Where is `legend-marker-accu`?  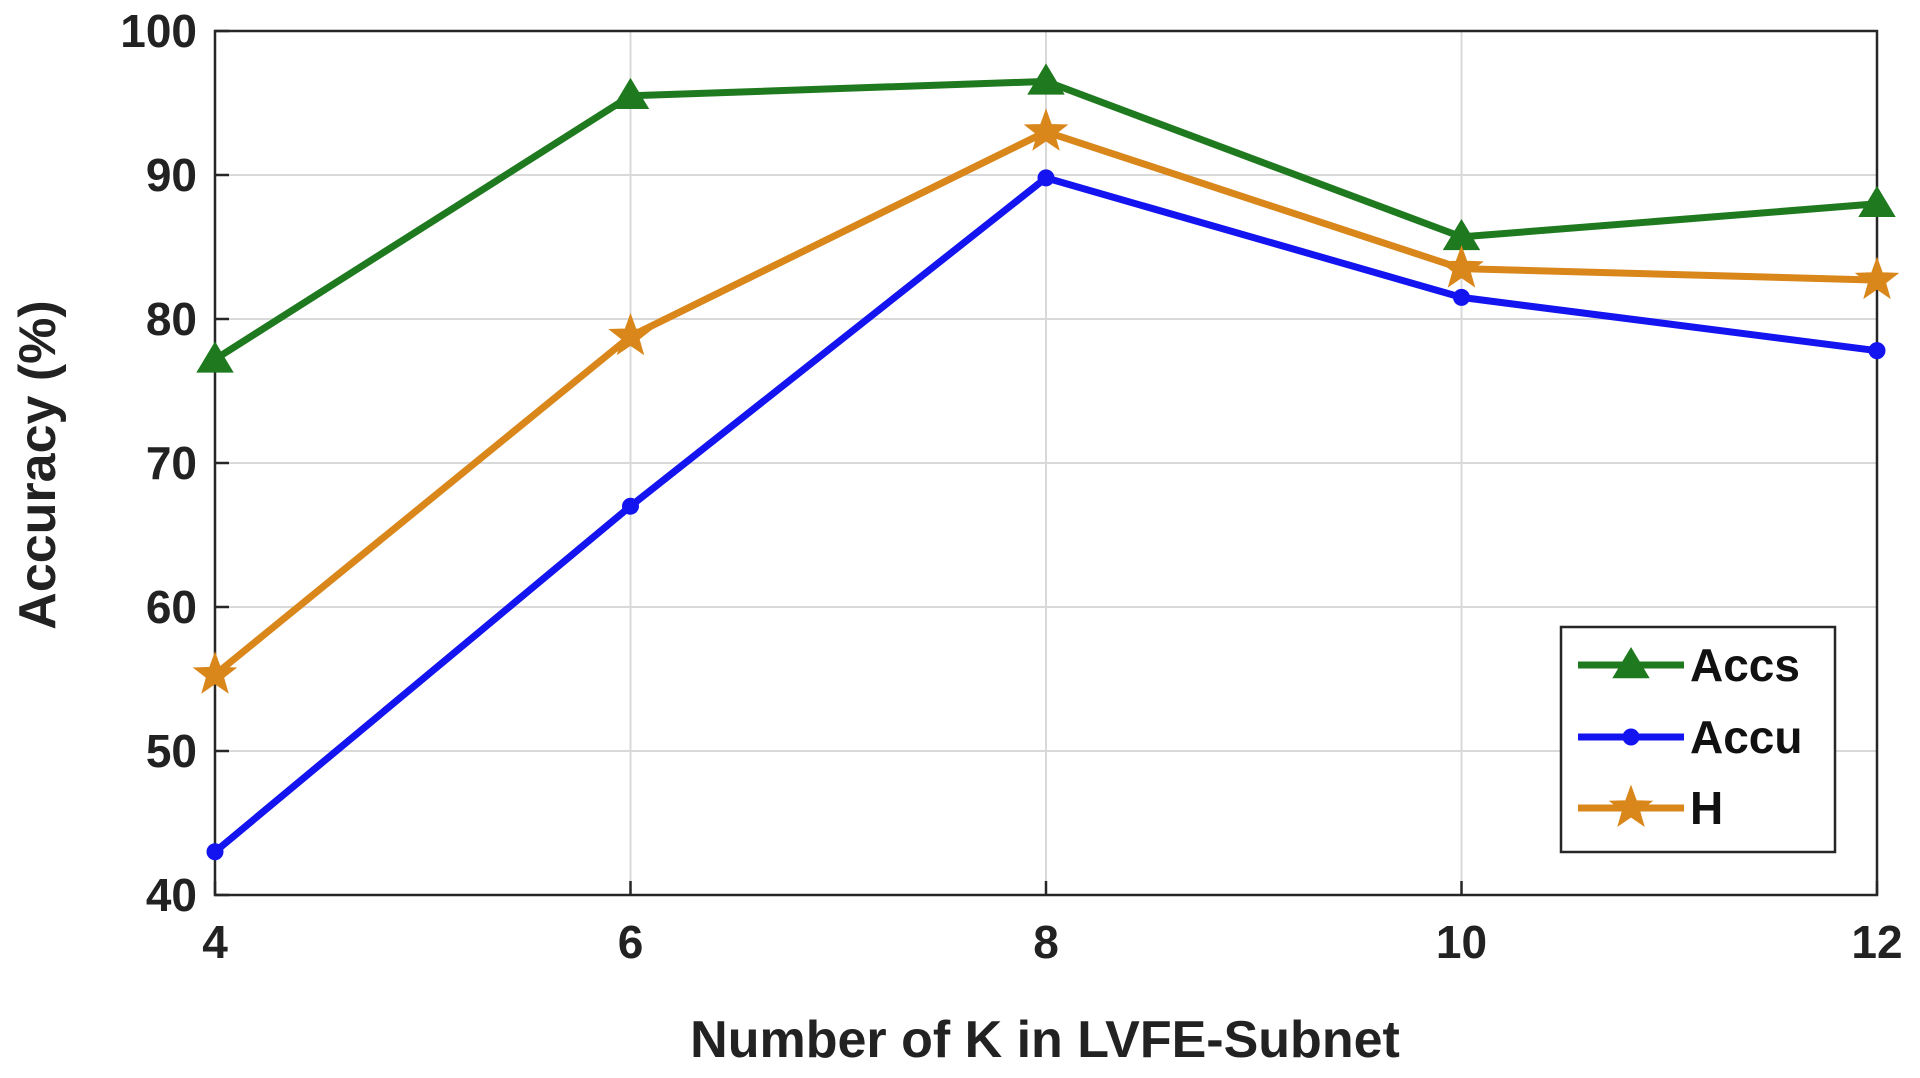 legend-marker-accu is located at coordinates (1631, 737).